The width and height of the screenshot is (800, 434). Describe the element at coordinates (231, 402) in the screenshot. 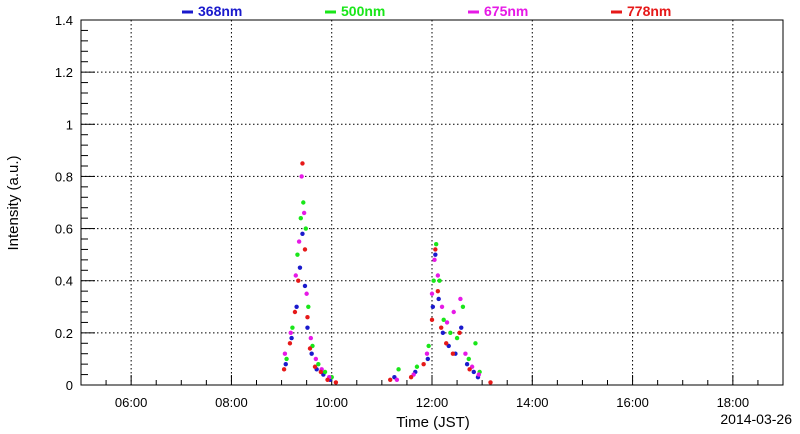

I see `x-tick-label: 08:00` at that location.